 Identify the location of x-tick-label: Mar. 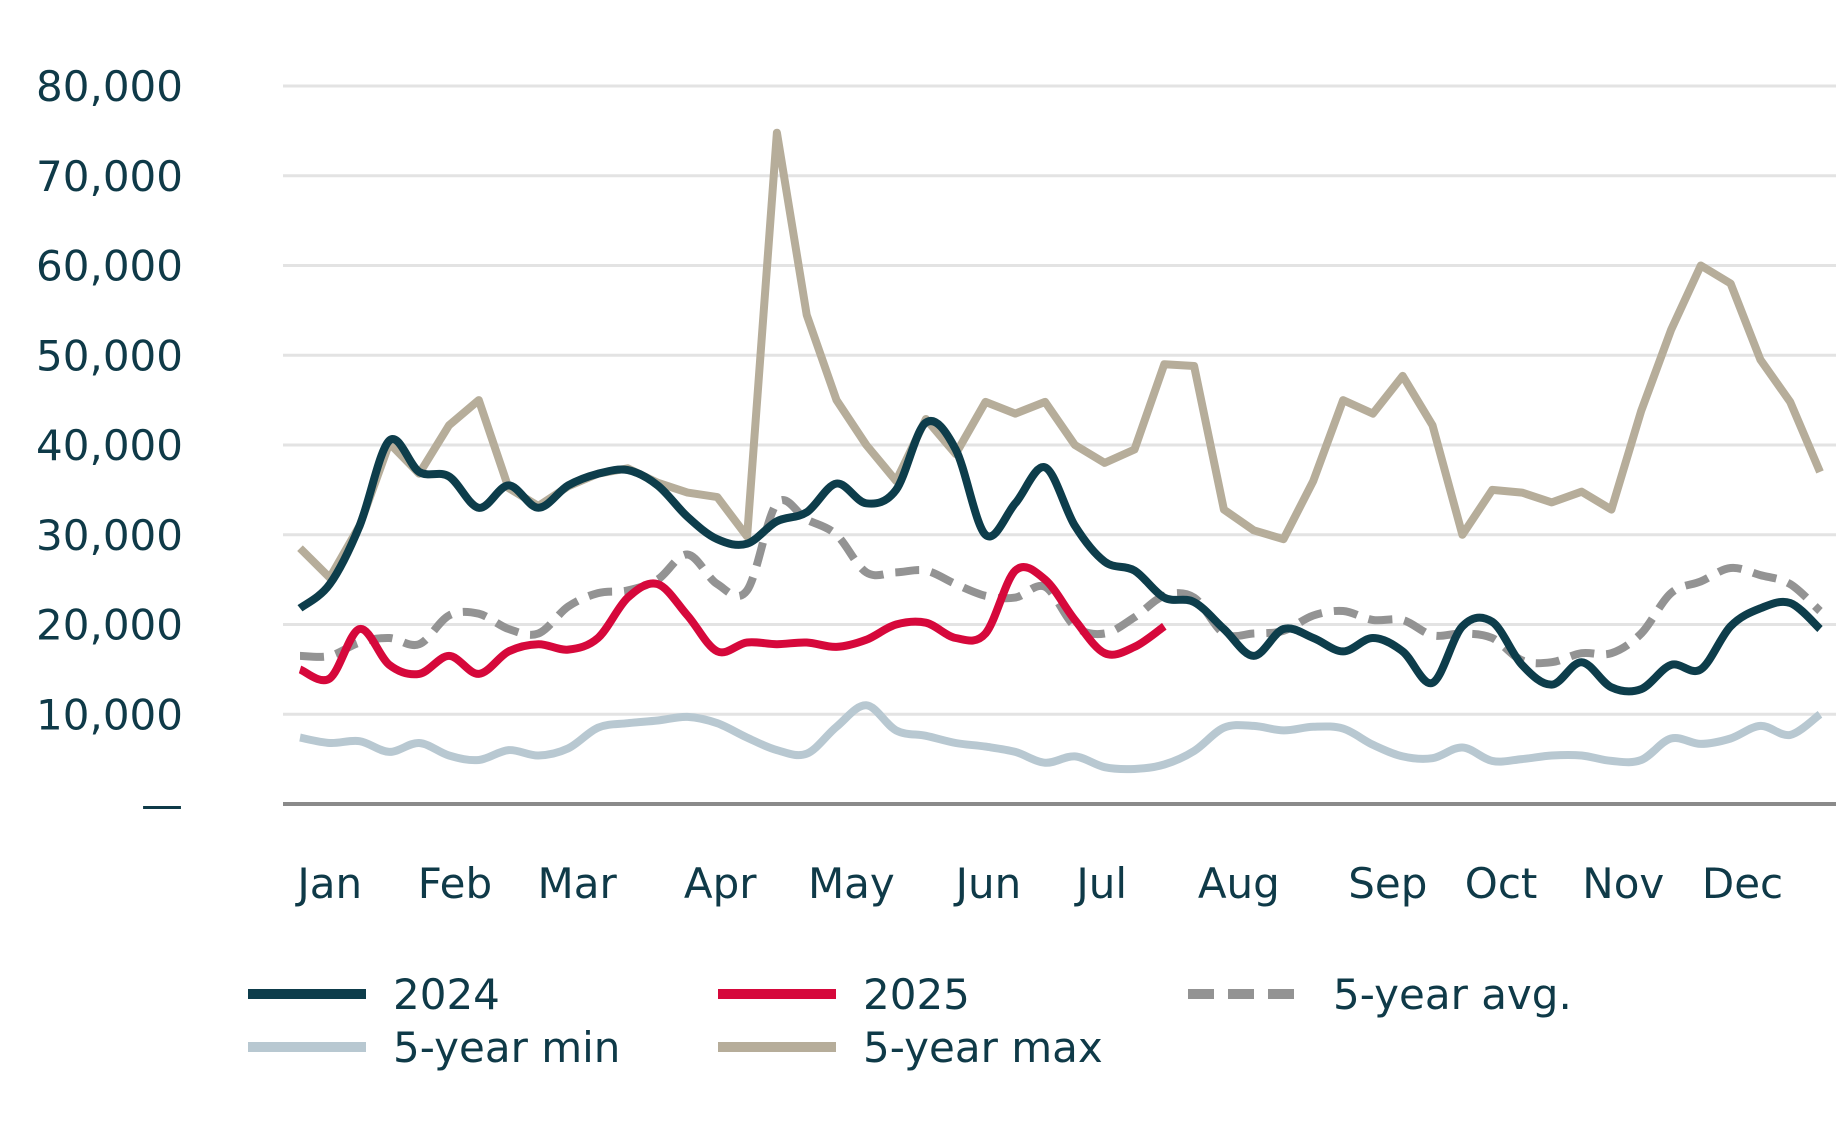
(578, 883).